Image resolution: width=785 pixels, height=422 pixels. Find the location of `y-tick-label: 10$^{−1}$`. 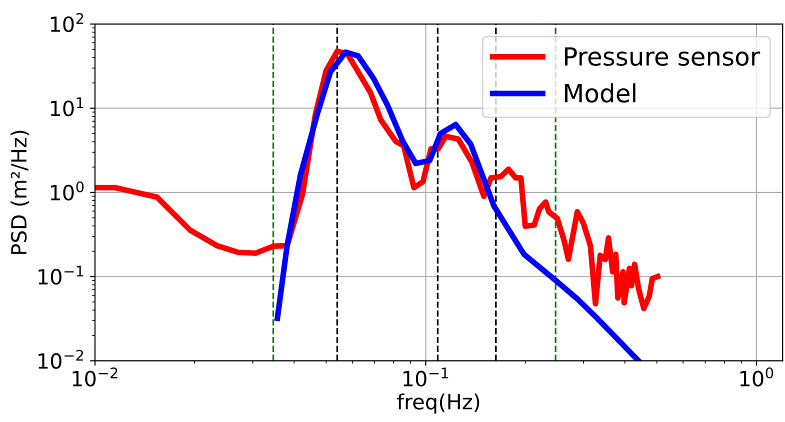

y-tick-label: 10$^{−1}$ is located at coordinates (61, 275).